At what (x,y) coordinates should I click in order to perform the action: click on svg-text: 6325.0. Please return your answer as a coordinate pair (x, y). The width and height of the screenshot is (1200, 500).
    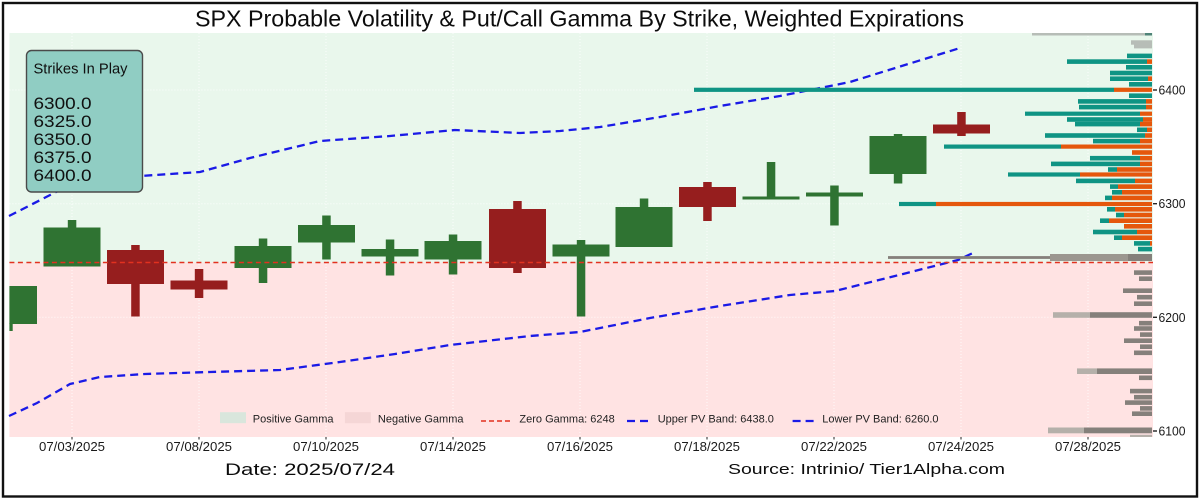
    Looking at the image, I should click on (63, 121).